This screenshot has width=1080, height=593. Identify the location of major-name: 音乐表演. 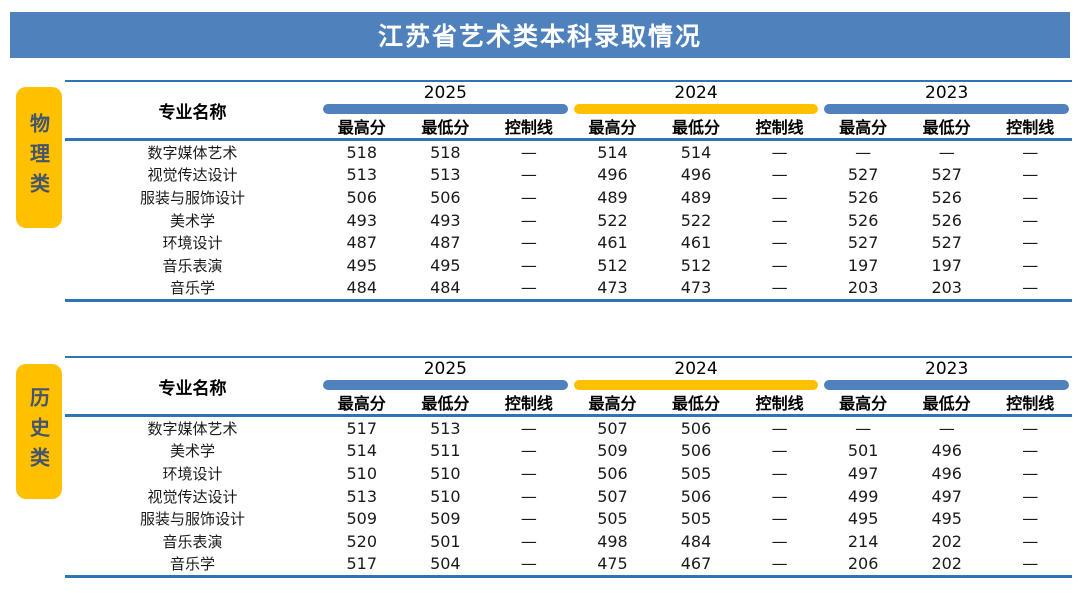
(192, 541).